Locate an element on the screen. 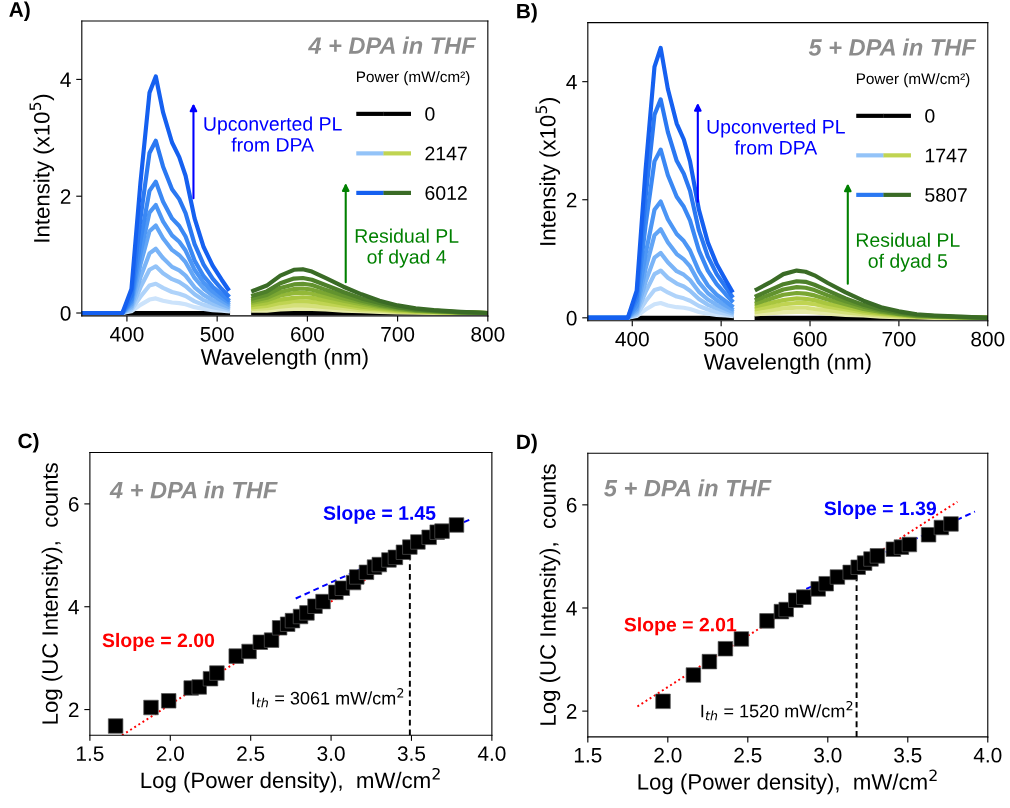 This screenshot has height=808, width=1010. annotation: I$_{th}$ = 3061 mW/cm$^{2}$ is located at coordinates (328, 698).